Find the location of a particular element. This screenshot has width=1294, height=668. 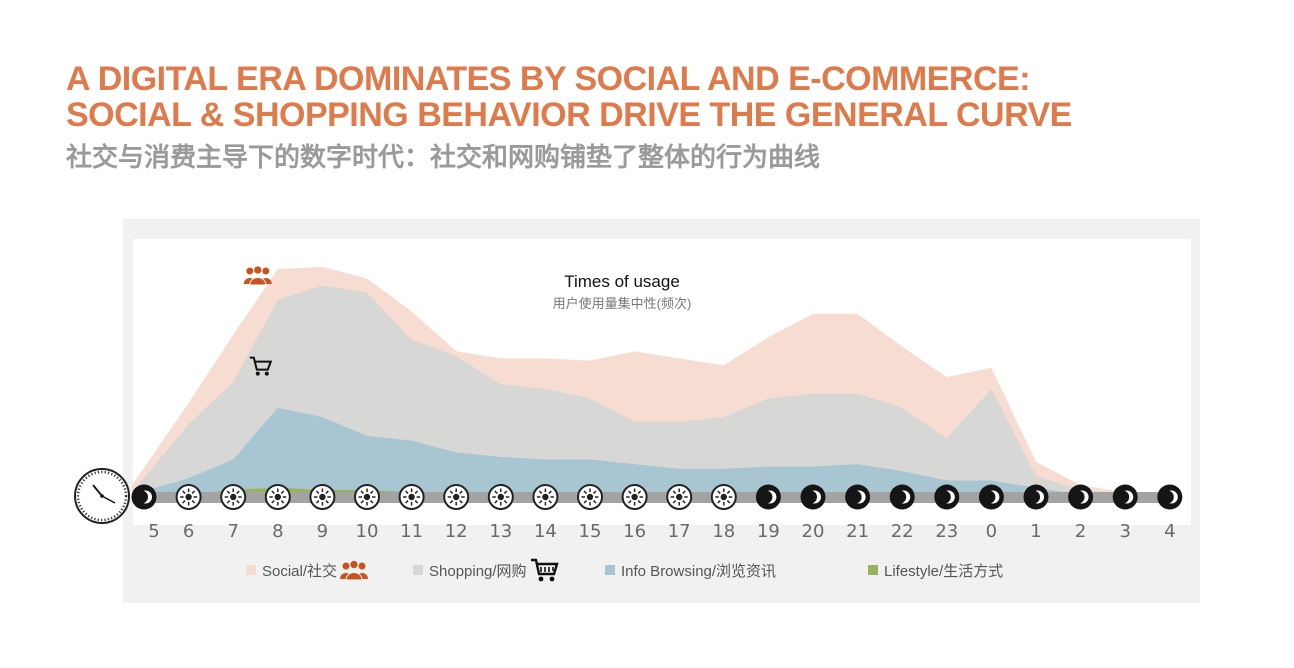

legend-item-lifestyle: Lifestyle/生活方式 is located at coordinates (935, 570).